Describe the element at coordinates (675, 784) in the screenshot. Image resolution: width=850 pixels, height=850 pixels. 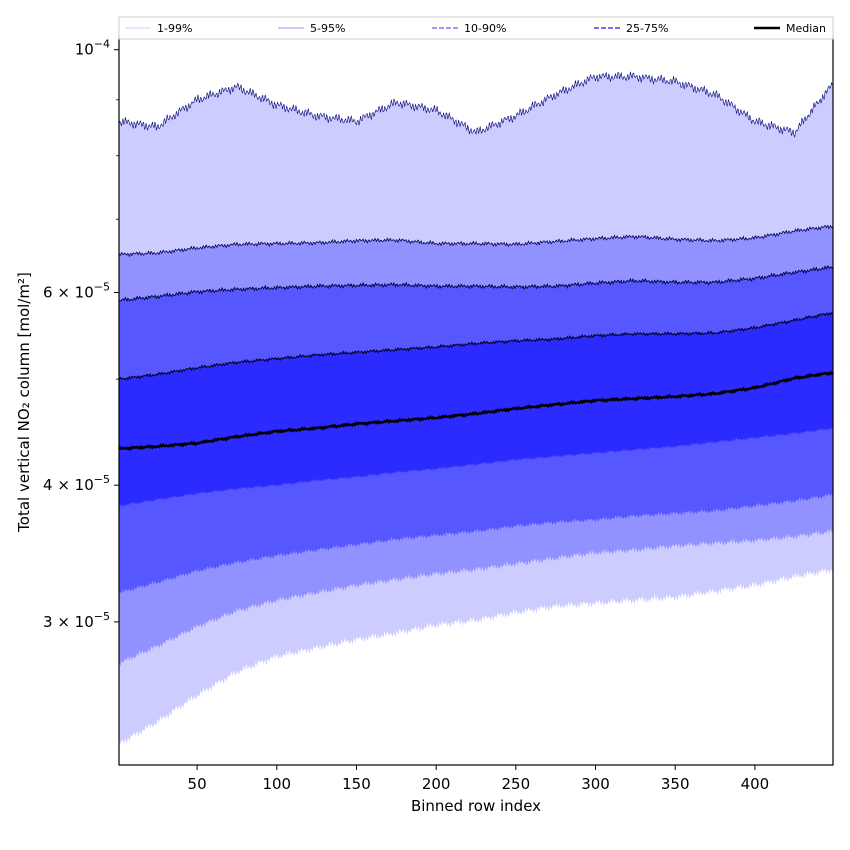
I see `x-tick-label: 350` at that location.